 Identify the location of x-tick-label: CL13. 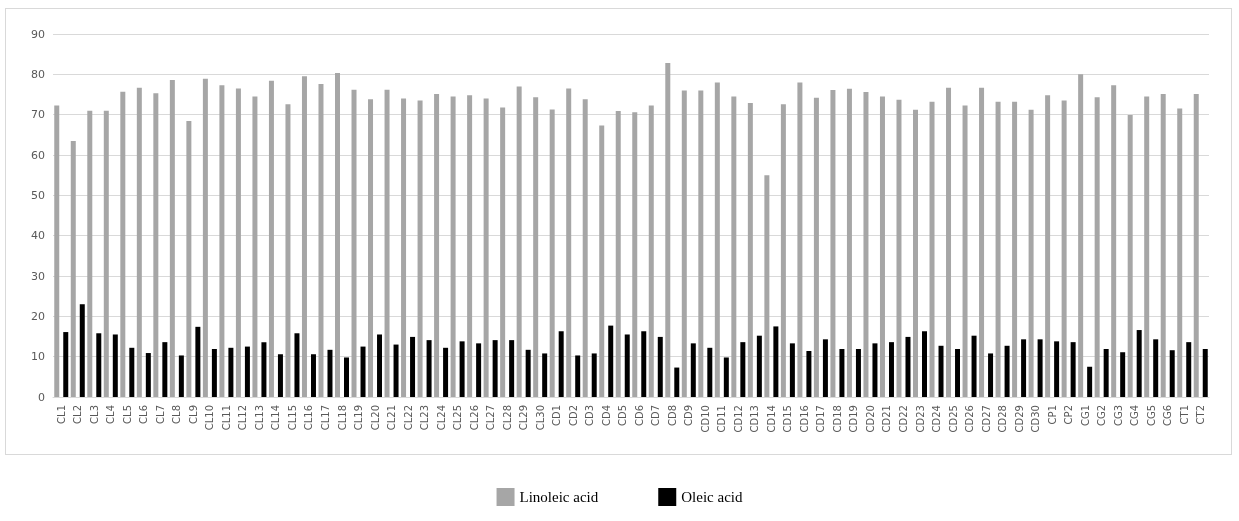
(259, 418).